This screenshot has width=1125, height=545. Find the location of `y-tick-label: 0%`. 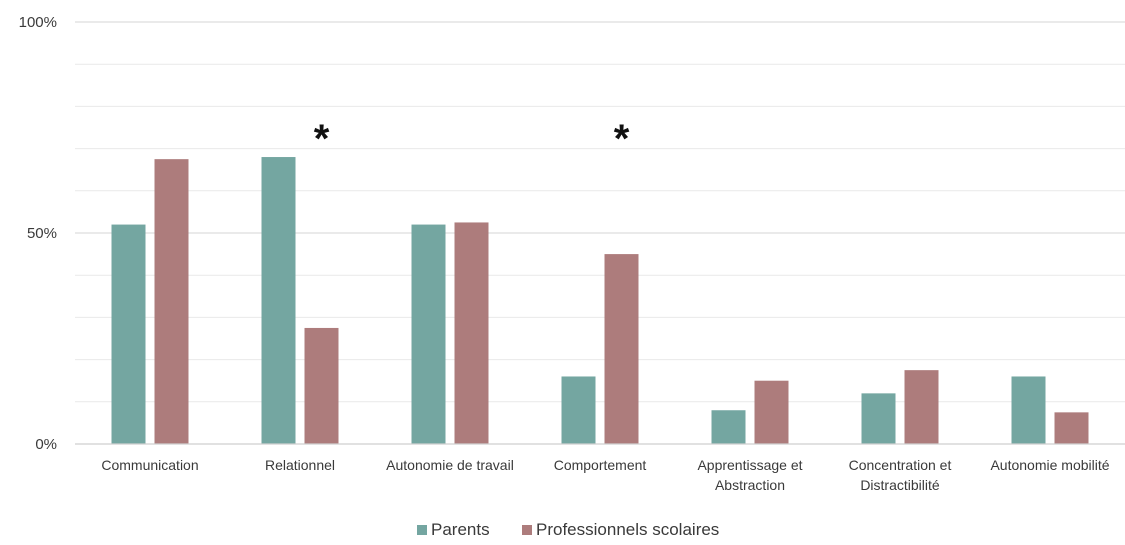

y-tick-label: 0% is located at coordinates (46, 444).